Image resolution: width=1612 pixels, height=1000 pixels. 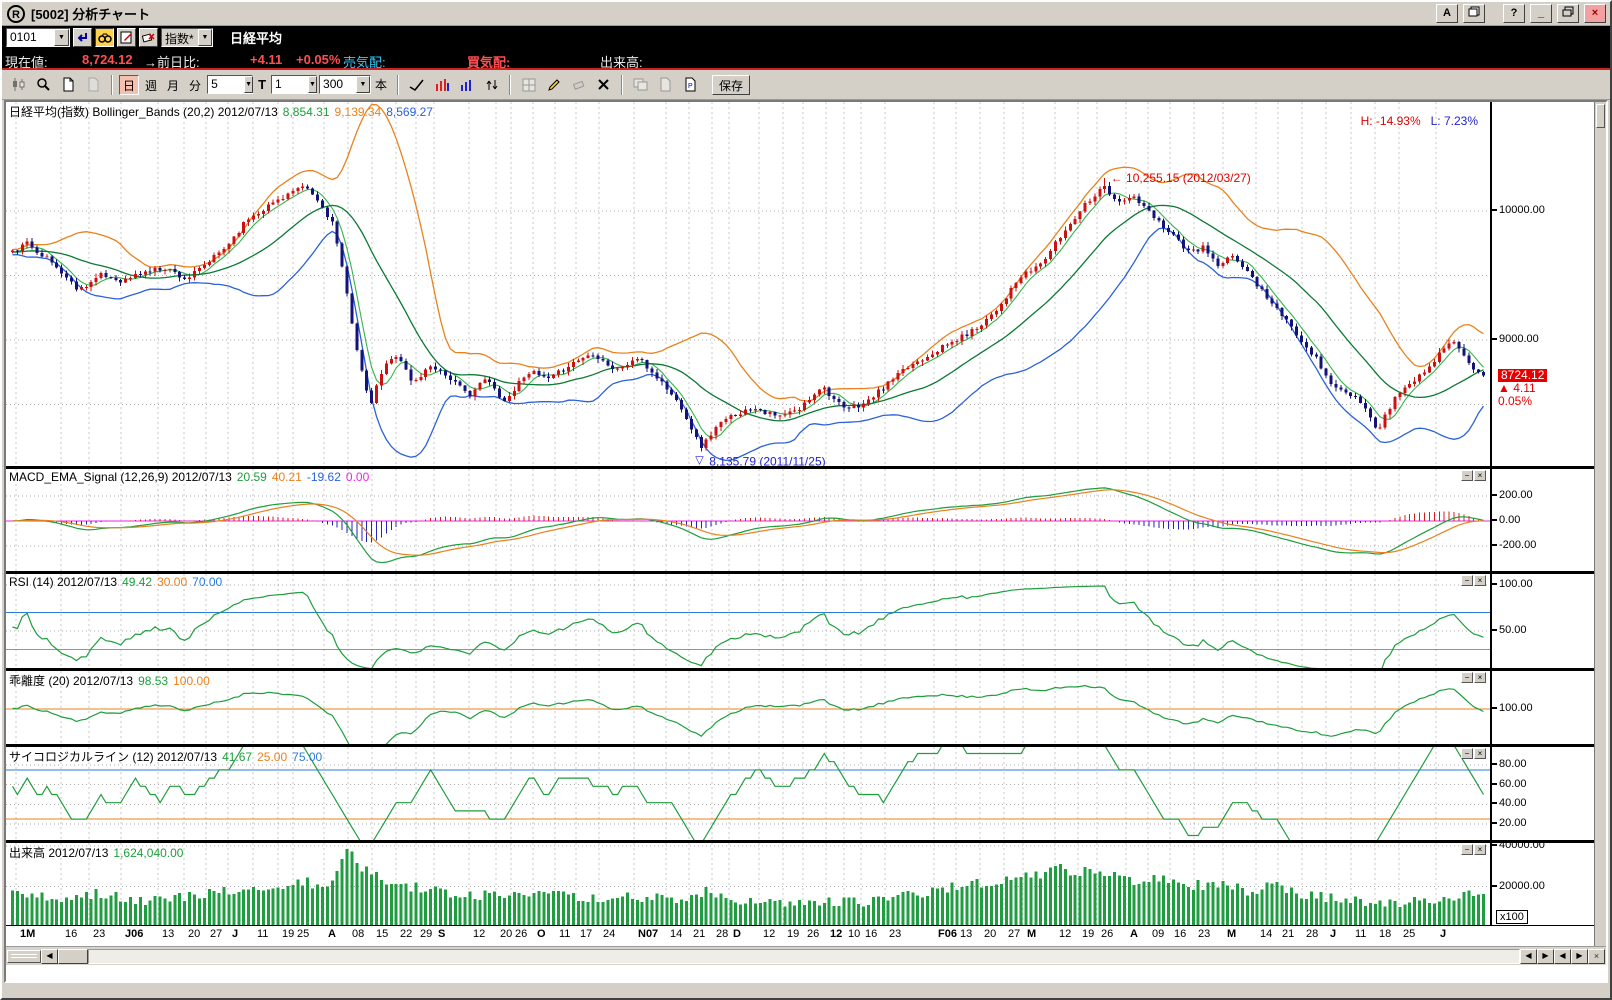 I want to click on clear-delete-icon, so click(x=148, y=37).